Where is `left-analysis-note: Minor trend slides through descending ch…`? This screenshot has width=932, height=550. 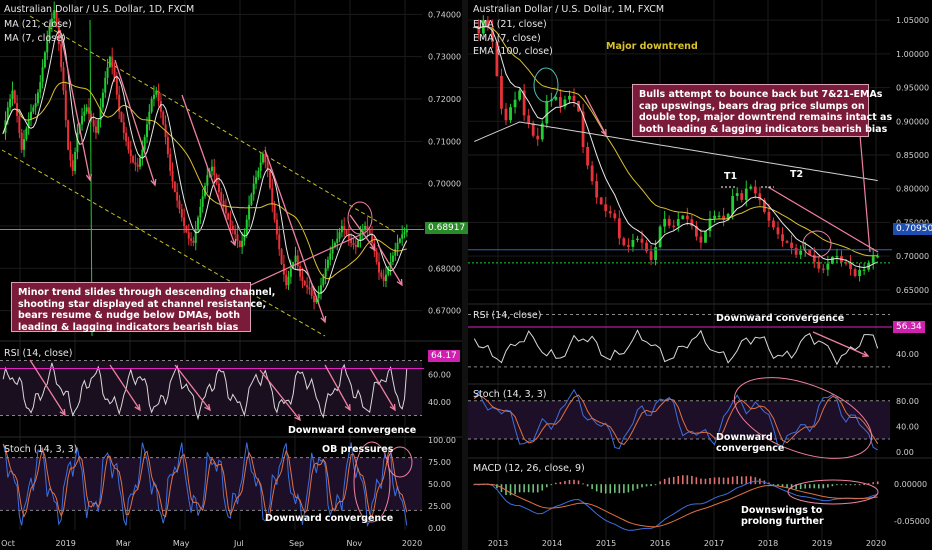
left-analysis-note: Minor trend slides through descending ch… is located at coordinates (143, 307).